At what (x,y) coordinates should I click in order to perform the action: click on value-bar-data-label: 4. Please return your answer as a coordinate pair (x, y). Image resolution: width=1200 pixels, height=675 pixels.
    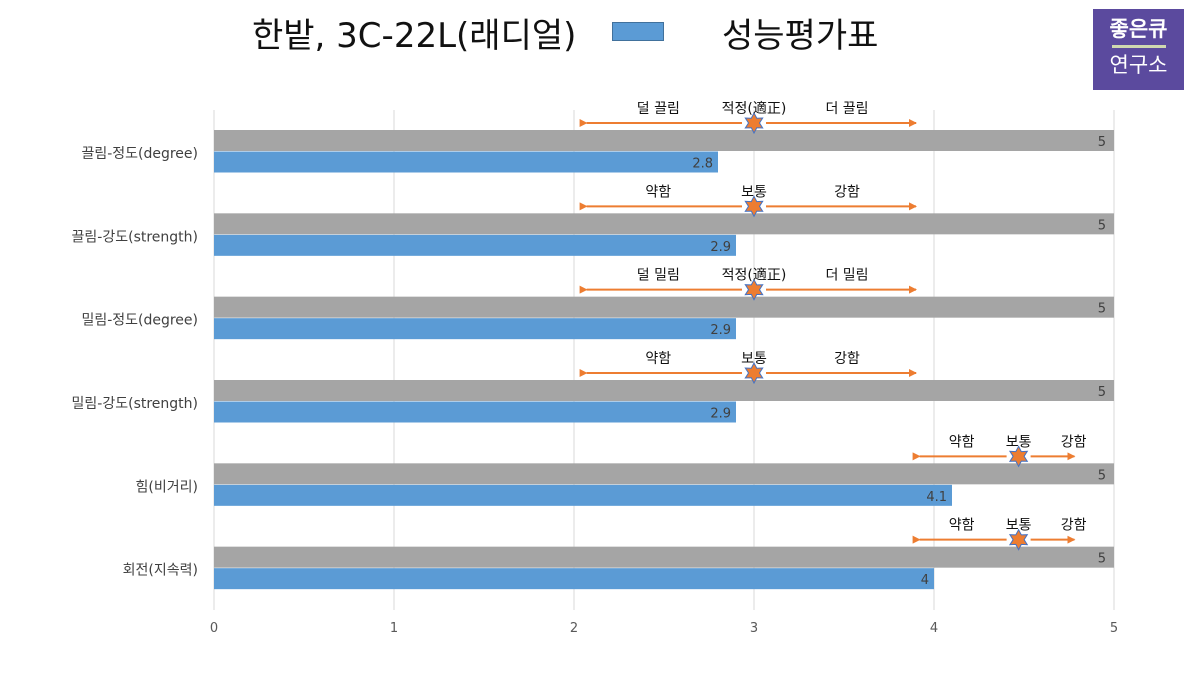
    Looking at the image, I should click on (925, 580).